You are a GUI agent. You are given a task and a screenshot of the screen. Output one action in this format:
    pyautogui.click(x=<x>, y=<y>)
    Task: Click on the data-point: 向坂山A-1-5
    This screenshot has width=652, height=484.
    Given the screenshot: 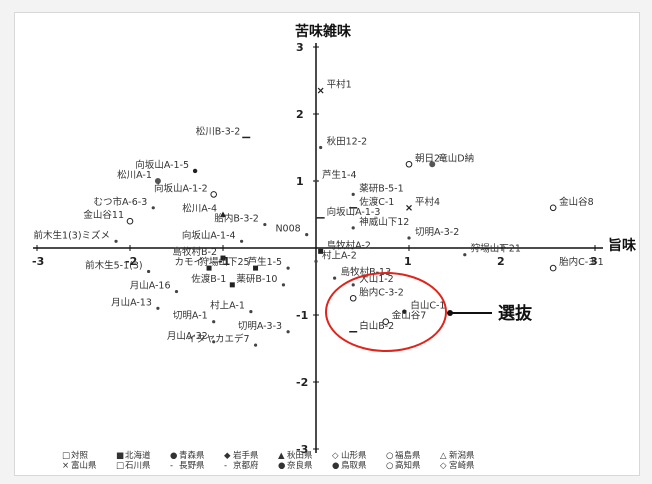 What is the action you would take?
    pyautogui.click(x=166, y=166)
    